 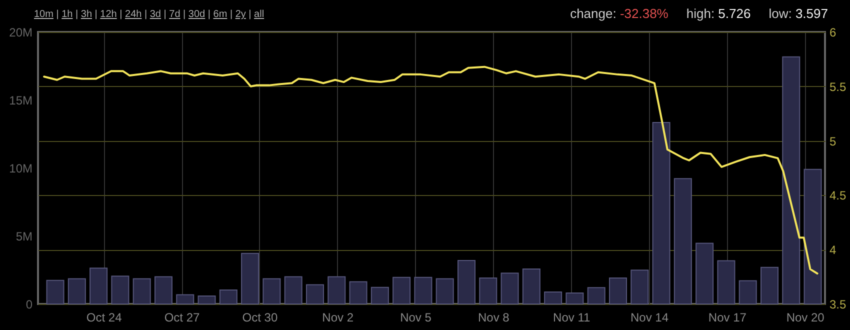 What do you see at coordinates (21, 169) in the screenshot?
I see `y-tick-label: 10M` at bounding box center [21, 169].